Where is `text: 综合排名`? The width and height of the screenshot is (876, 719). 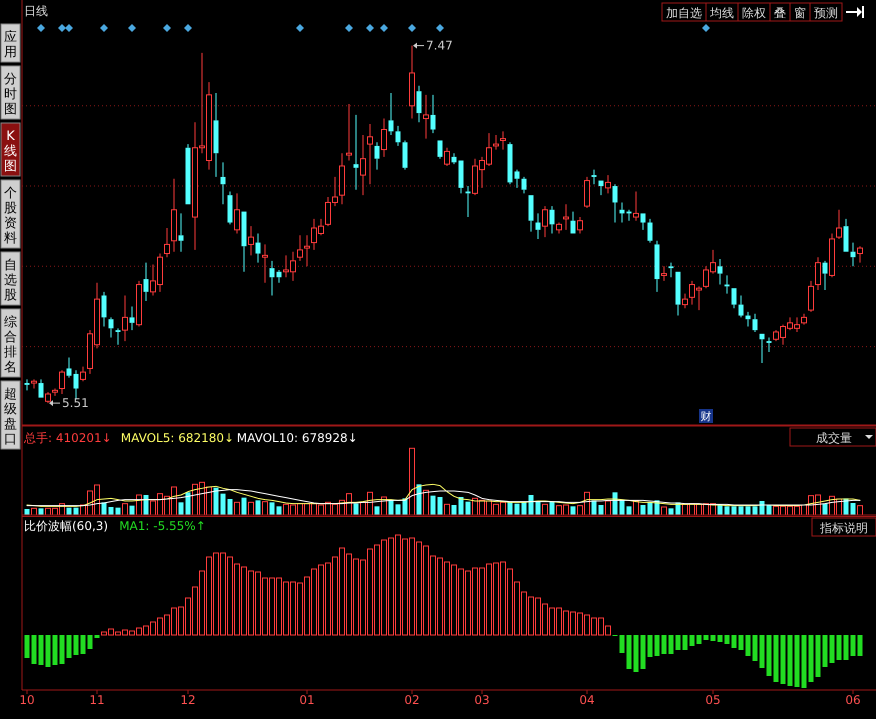
text: 综合排名 is located at coordinates (10, 345).